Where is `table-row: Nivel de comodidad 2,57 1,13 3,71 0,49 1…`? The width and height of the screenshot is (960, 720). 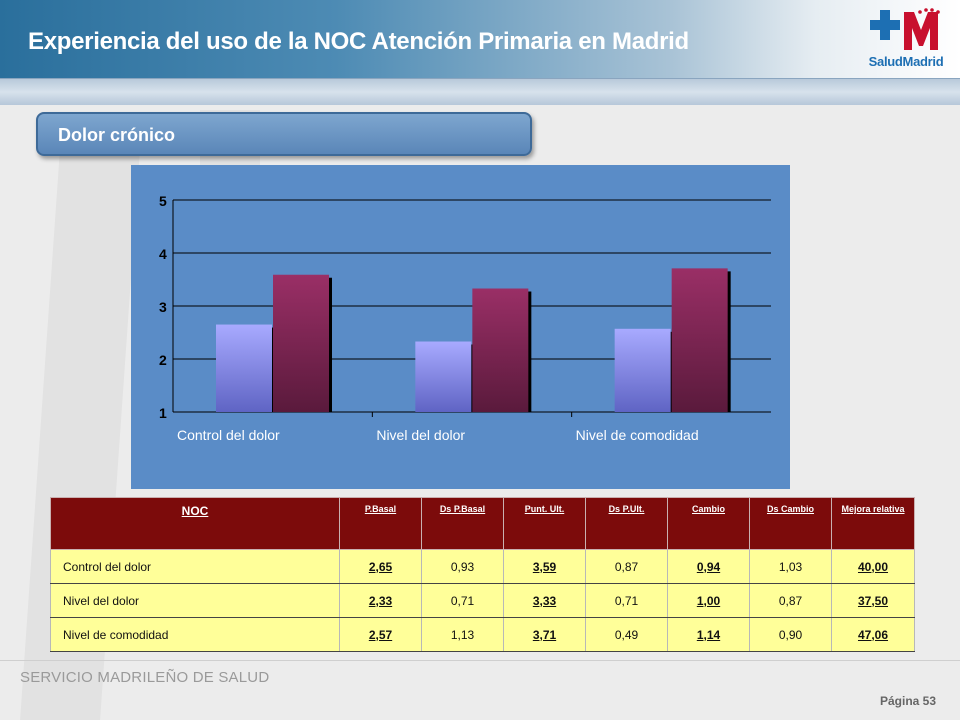 table-row: Nivel de comodidad 2,57 1,13 3,71 0,49 1… is located at coordinates (482, 634).